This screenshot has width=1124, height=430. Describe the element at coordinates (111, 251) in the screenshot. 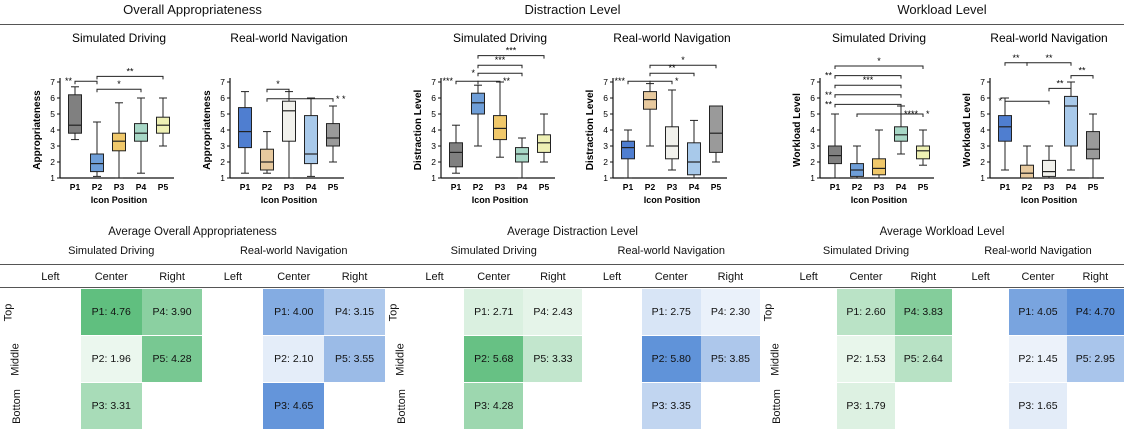

I see `heatmap-condition: Simulated Driving` at that location.